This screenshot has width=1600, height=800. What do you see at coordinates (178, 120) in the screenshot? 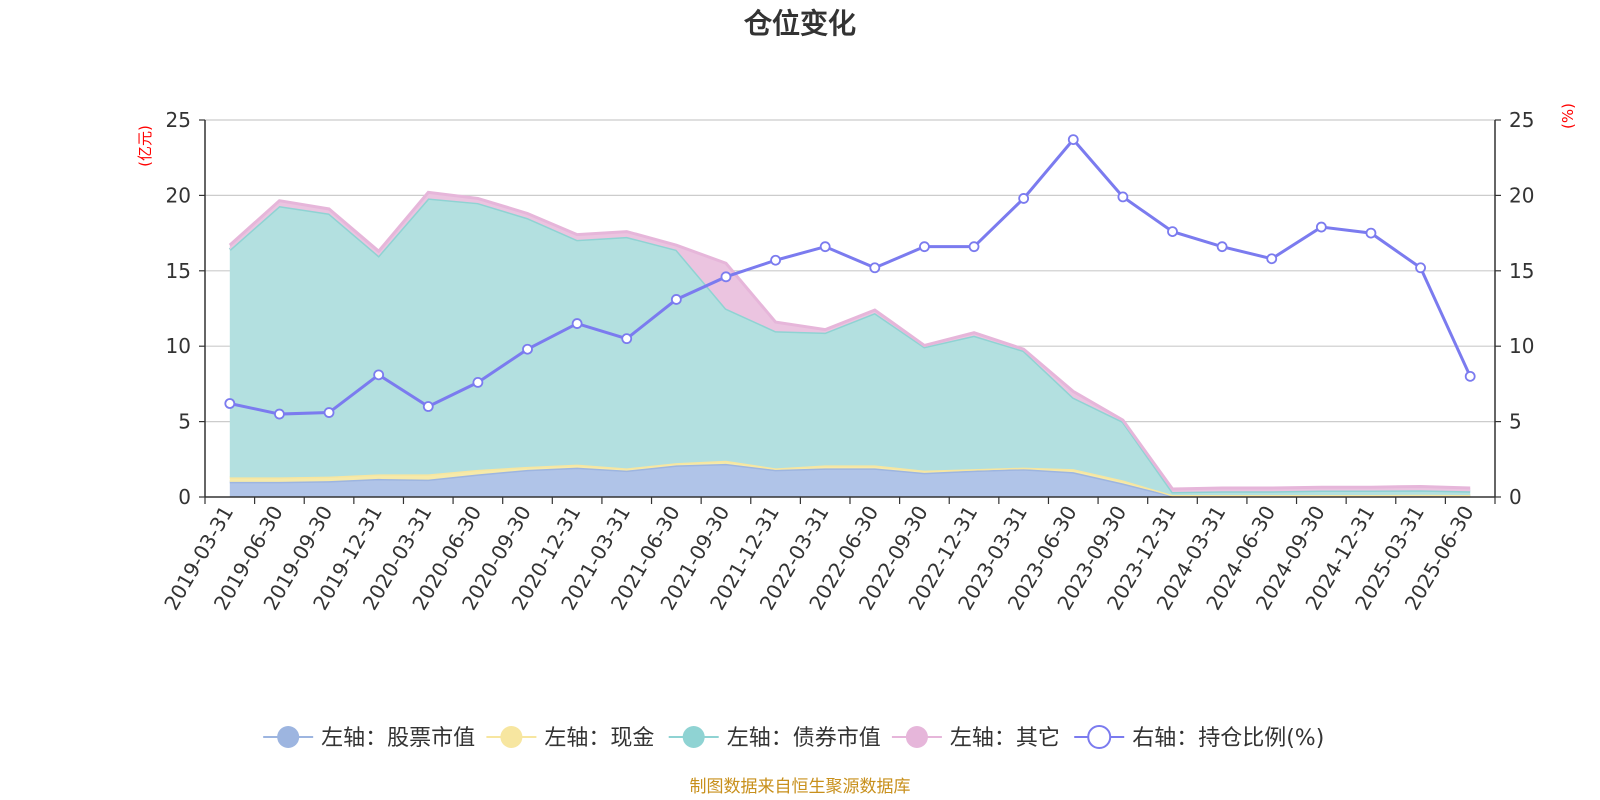
I see `left-axis-tick-label: 25` at bounding box center [178, 120].